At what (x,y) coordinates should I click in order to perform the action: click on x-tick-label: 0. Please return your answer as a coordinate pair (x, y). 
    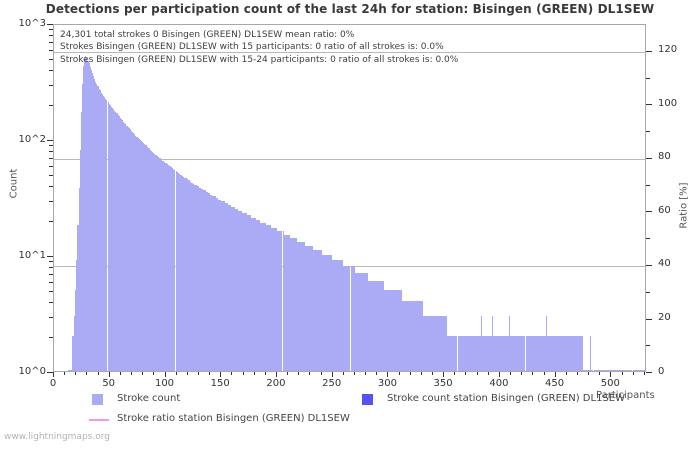
    Looking at the image, I should click on (53, 383).